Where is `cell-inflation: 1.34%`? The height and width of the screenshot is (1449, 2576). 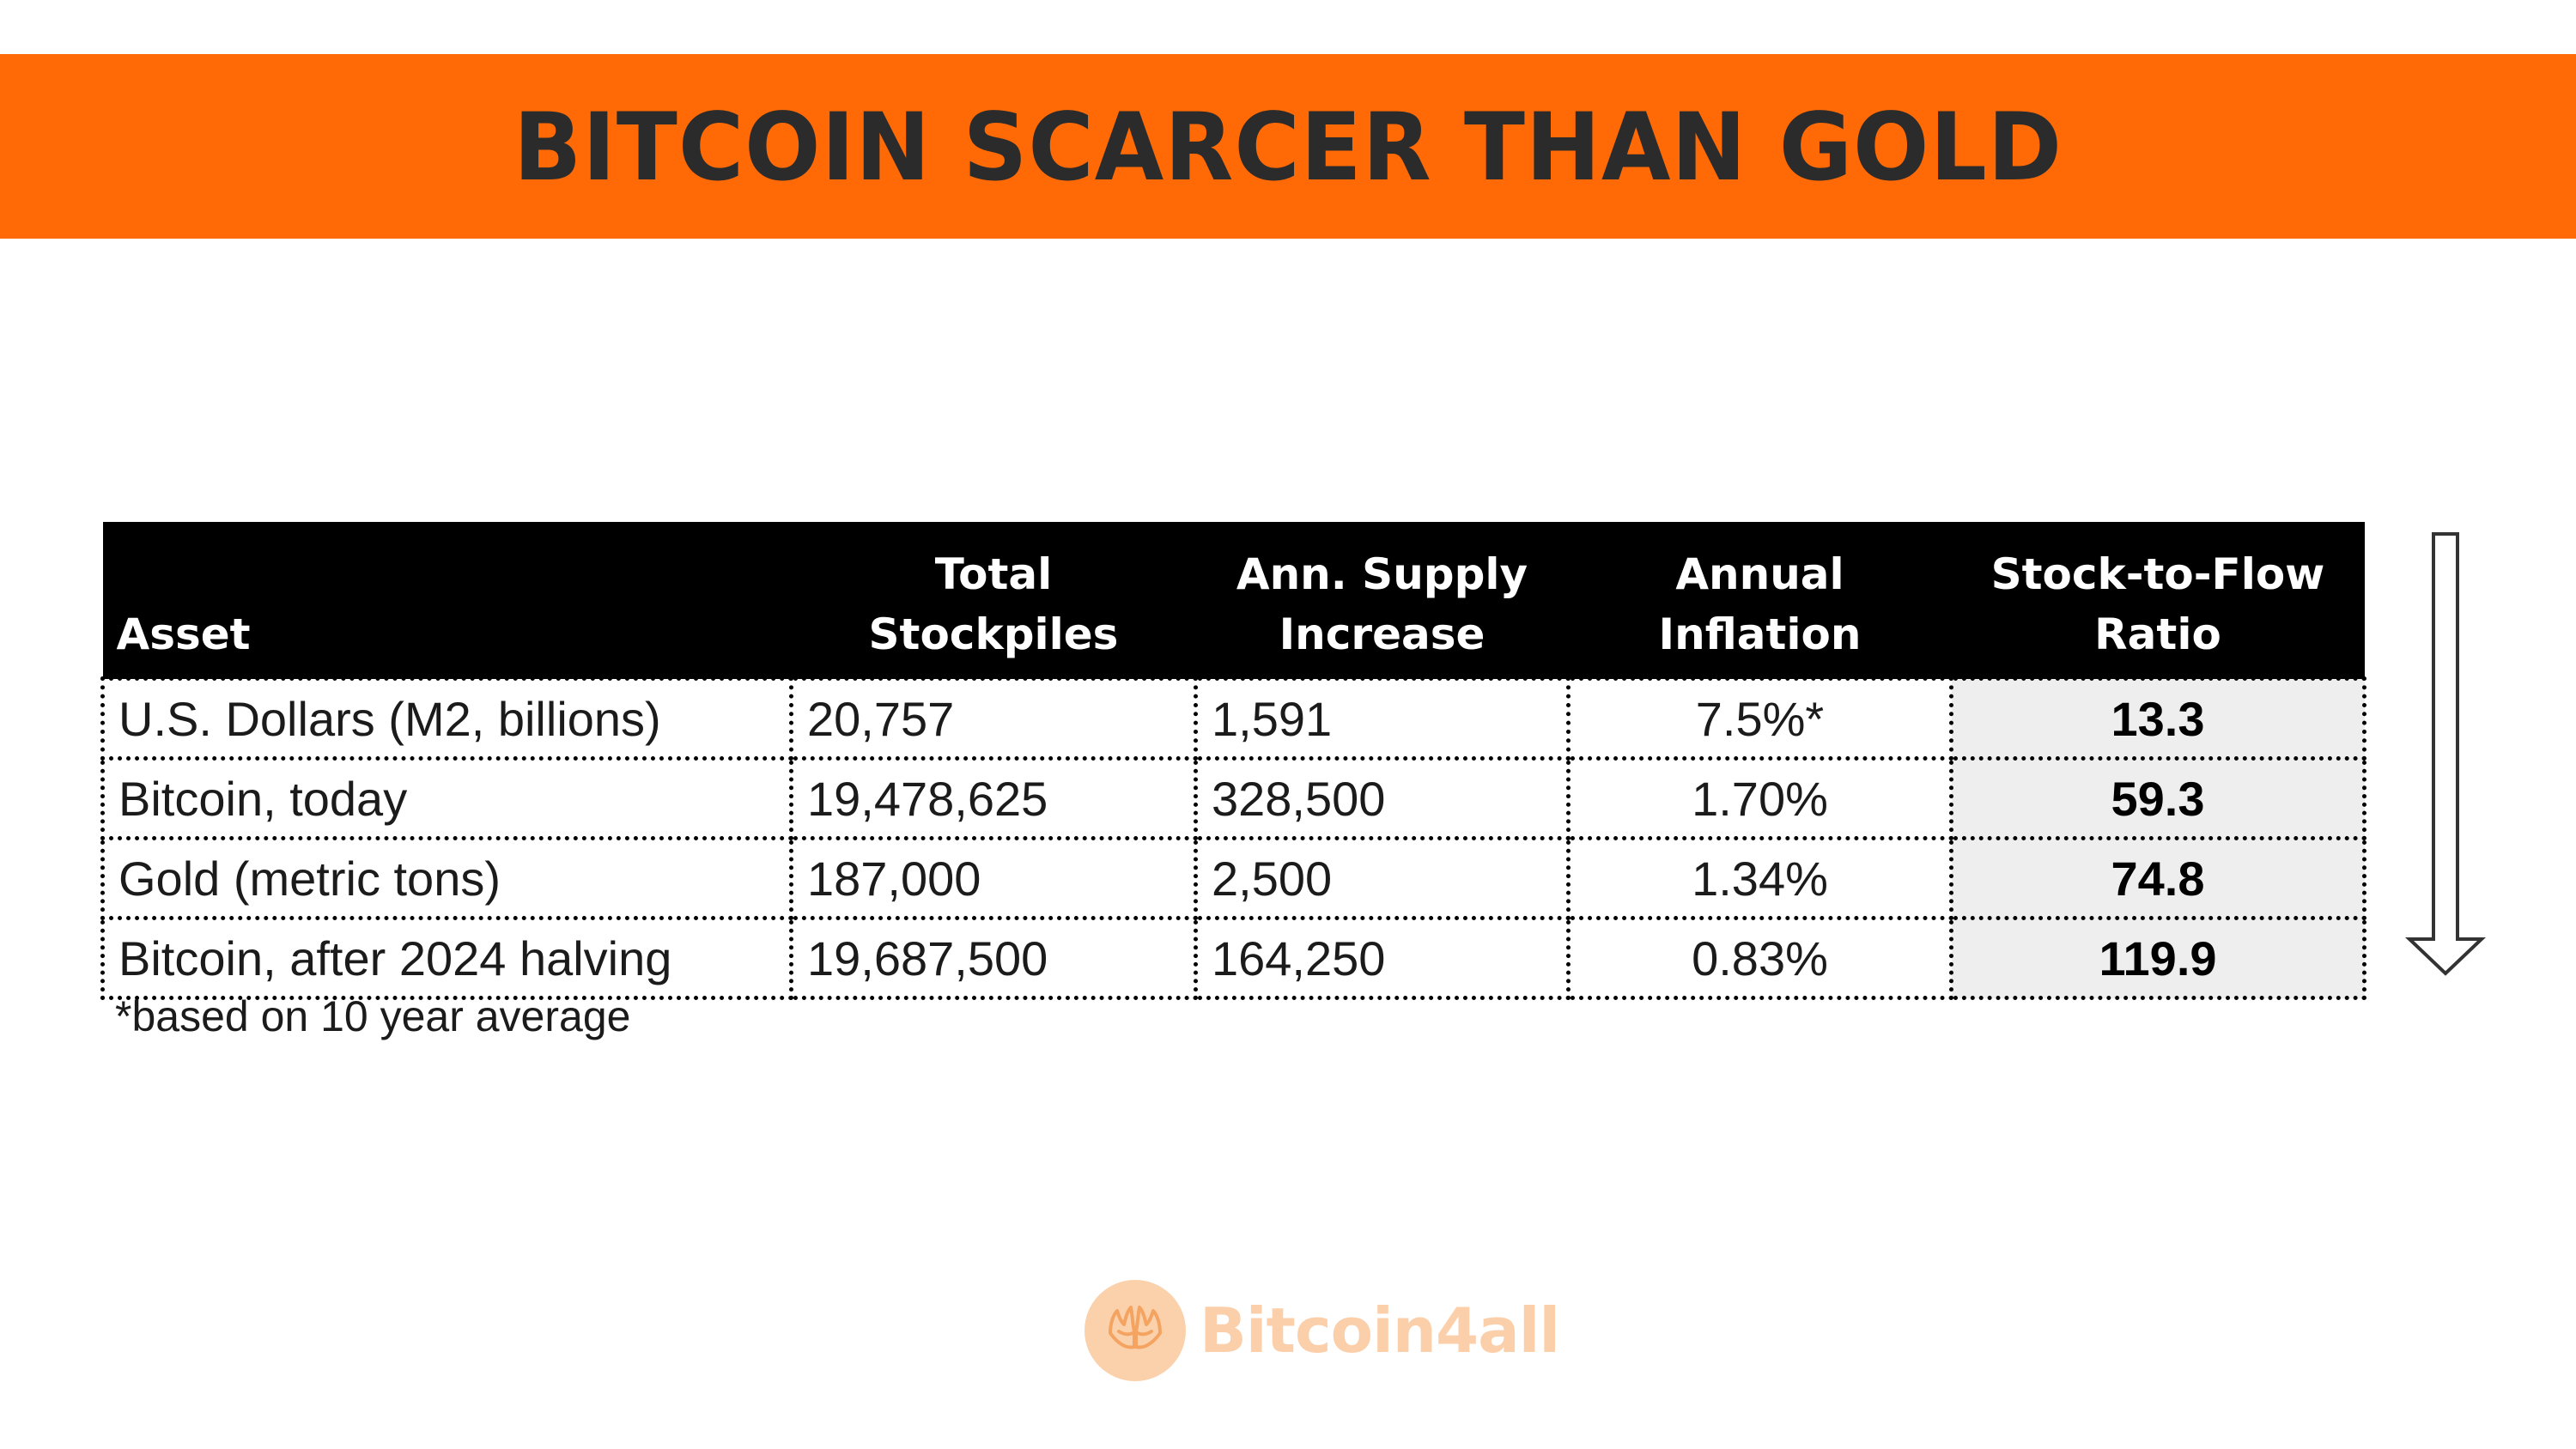
cell-inflation: 1.34% is located at coordinates (1760, 878).